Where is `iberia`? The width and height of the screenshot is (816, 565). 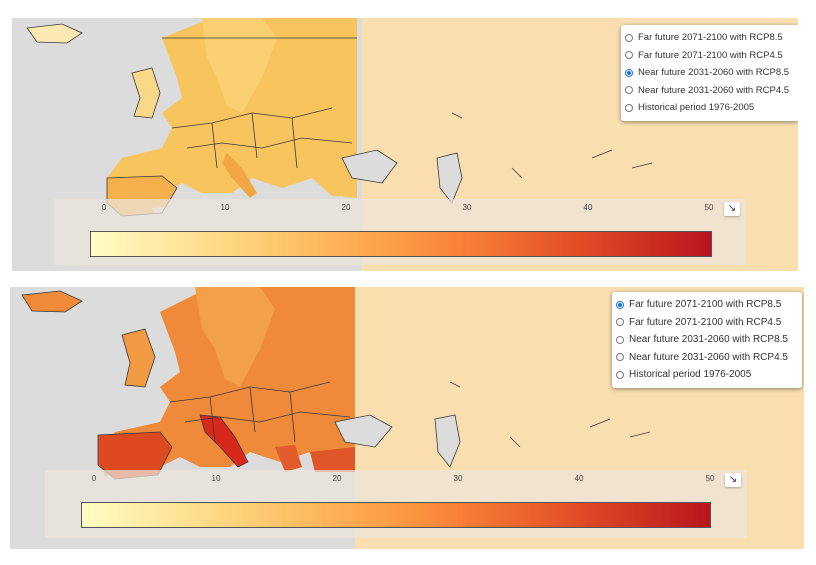
iberia is located at coordinates (135, 455).